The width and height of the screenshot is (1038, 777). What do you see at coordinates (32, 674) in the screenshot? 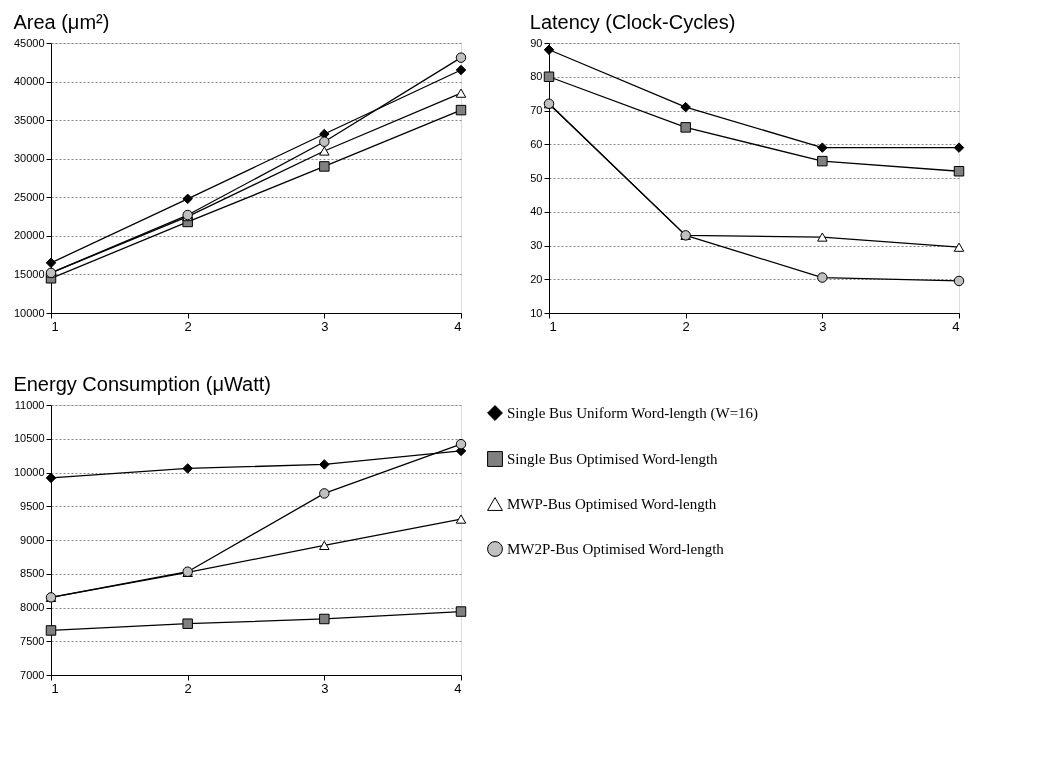
I see `y-tick-label: 7000` at bounding box center [32, 674].